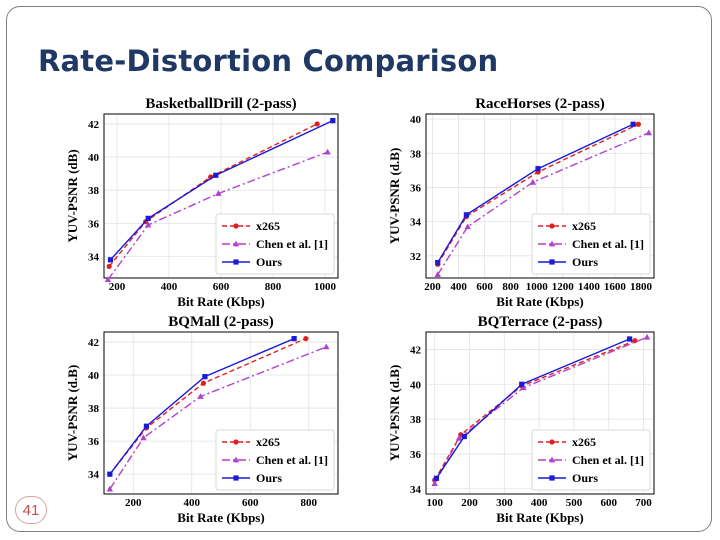  Describe the element at coordinates (643, 503) in the screenshot. I see `x-tick-label: 700` at that location.